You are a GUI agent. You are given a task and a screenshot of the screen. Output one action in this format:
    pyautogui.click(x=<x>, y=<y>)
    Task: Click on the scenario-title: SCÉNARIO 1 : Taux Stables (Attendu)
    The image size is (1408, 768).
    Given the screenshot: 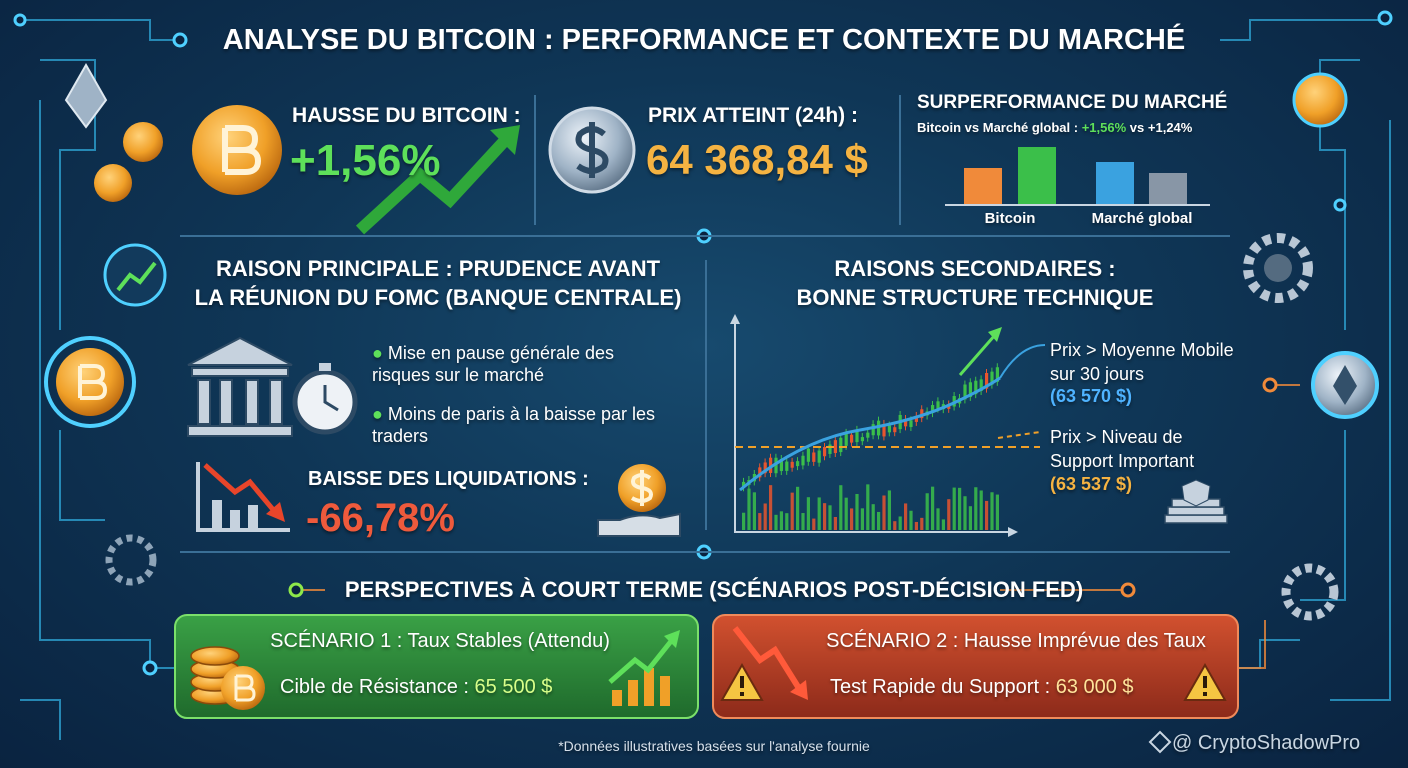 What is the action you would take?
    pyautogui.click(x=440, y=641)
    